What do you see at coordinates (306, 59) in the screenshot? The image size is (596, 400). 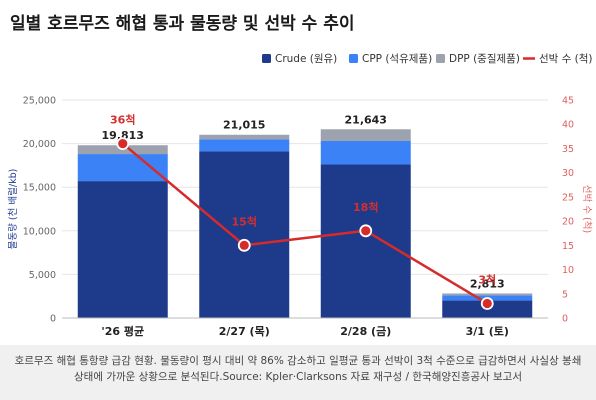 I see `legend-label: Crude (원유)` at bounding box center [306, 59].